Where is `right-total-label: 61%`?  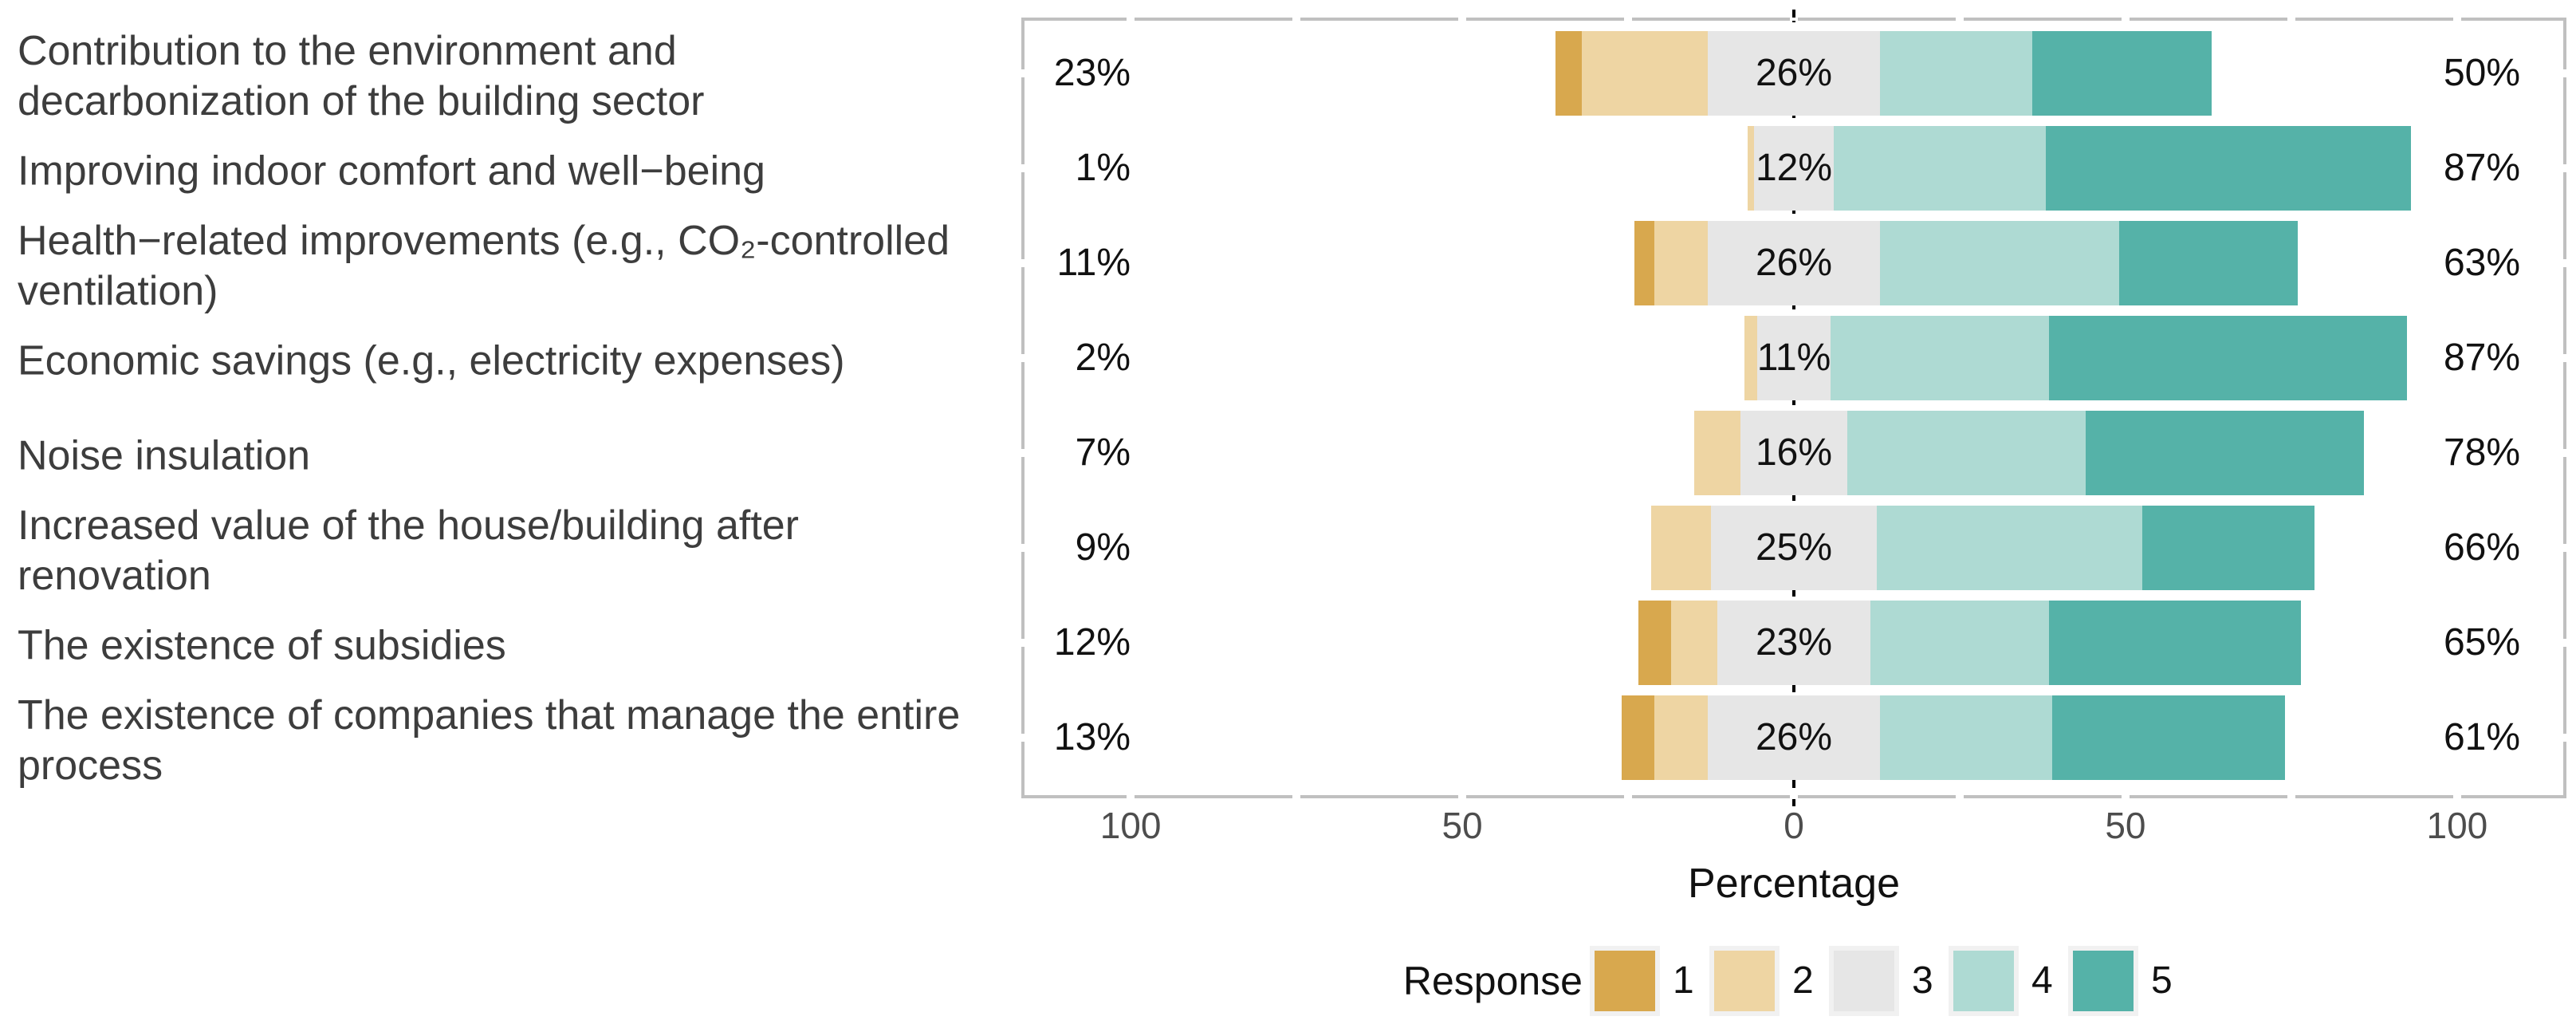 right-total-label: 61% is located at coordinates (2482, 737).